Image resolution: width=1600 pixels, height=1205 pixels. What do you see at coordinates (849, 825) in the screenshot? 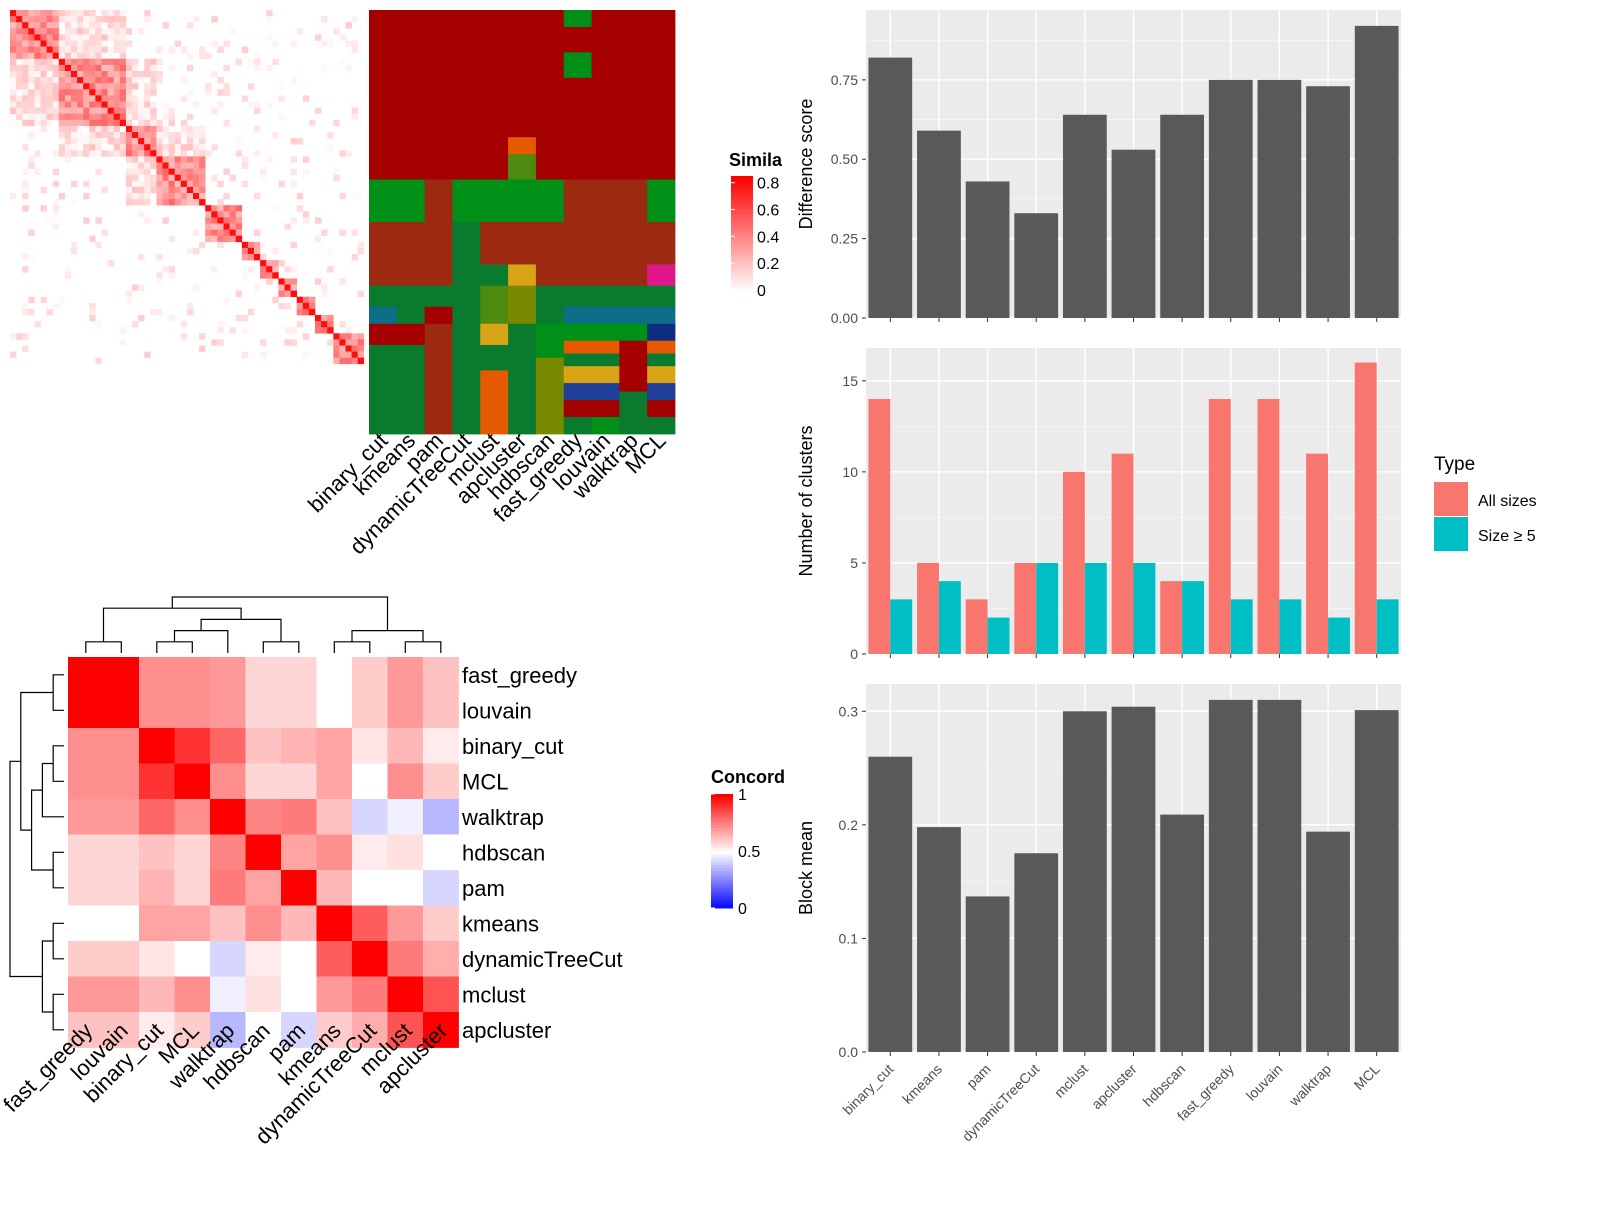
I see `y-tick-label: 0.2` at bounding box center [849, 825].